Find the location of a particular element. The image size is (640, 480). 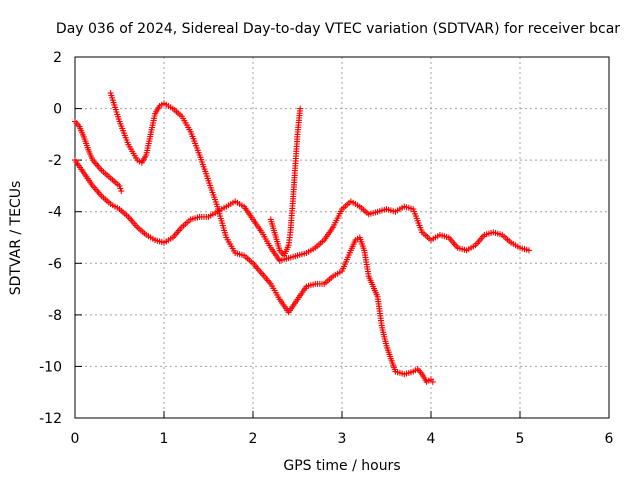

y-tick-label: -10 is located at coordinates (50, 367).